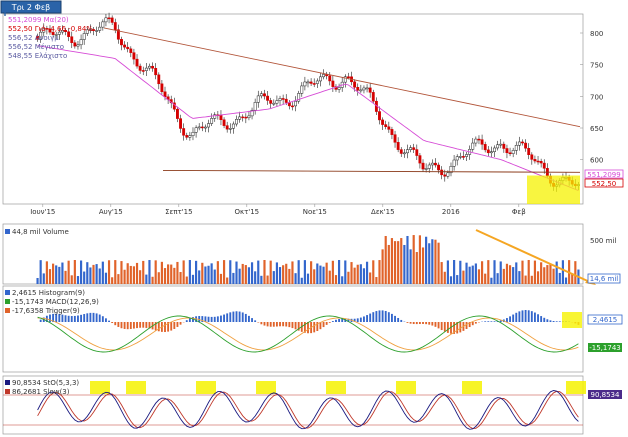 The width and height of the screenshot is (628, 437). Describe the element at coordinates (308, 410) in the screenshot. I see `sto-line` at that location.